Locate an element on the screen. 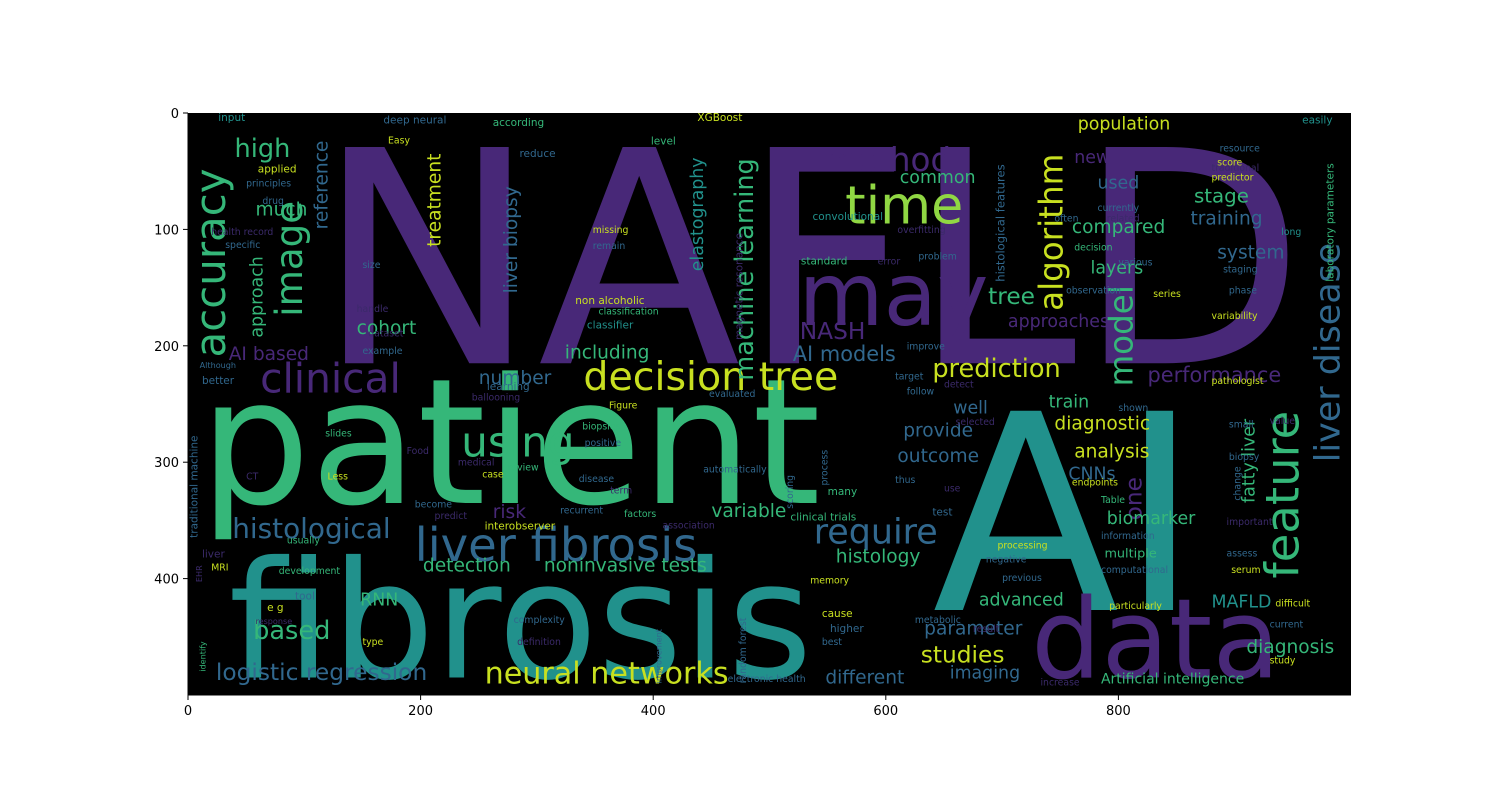 This screenshot has height=800, width=1500. word-174: identify is located at coordinates (202, 656).